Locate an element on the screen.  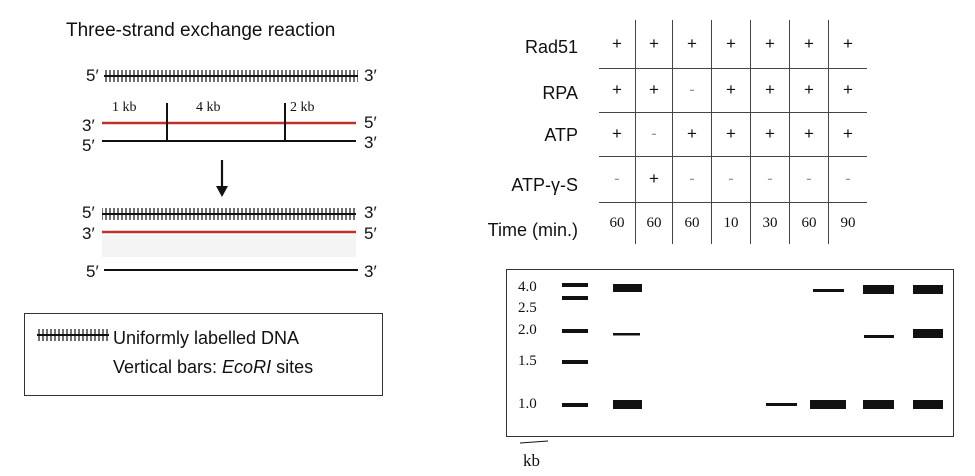
row-label-rpa: RPA is located at coordinates (560, 93).